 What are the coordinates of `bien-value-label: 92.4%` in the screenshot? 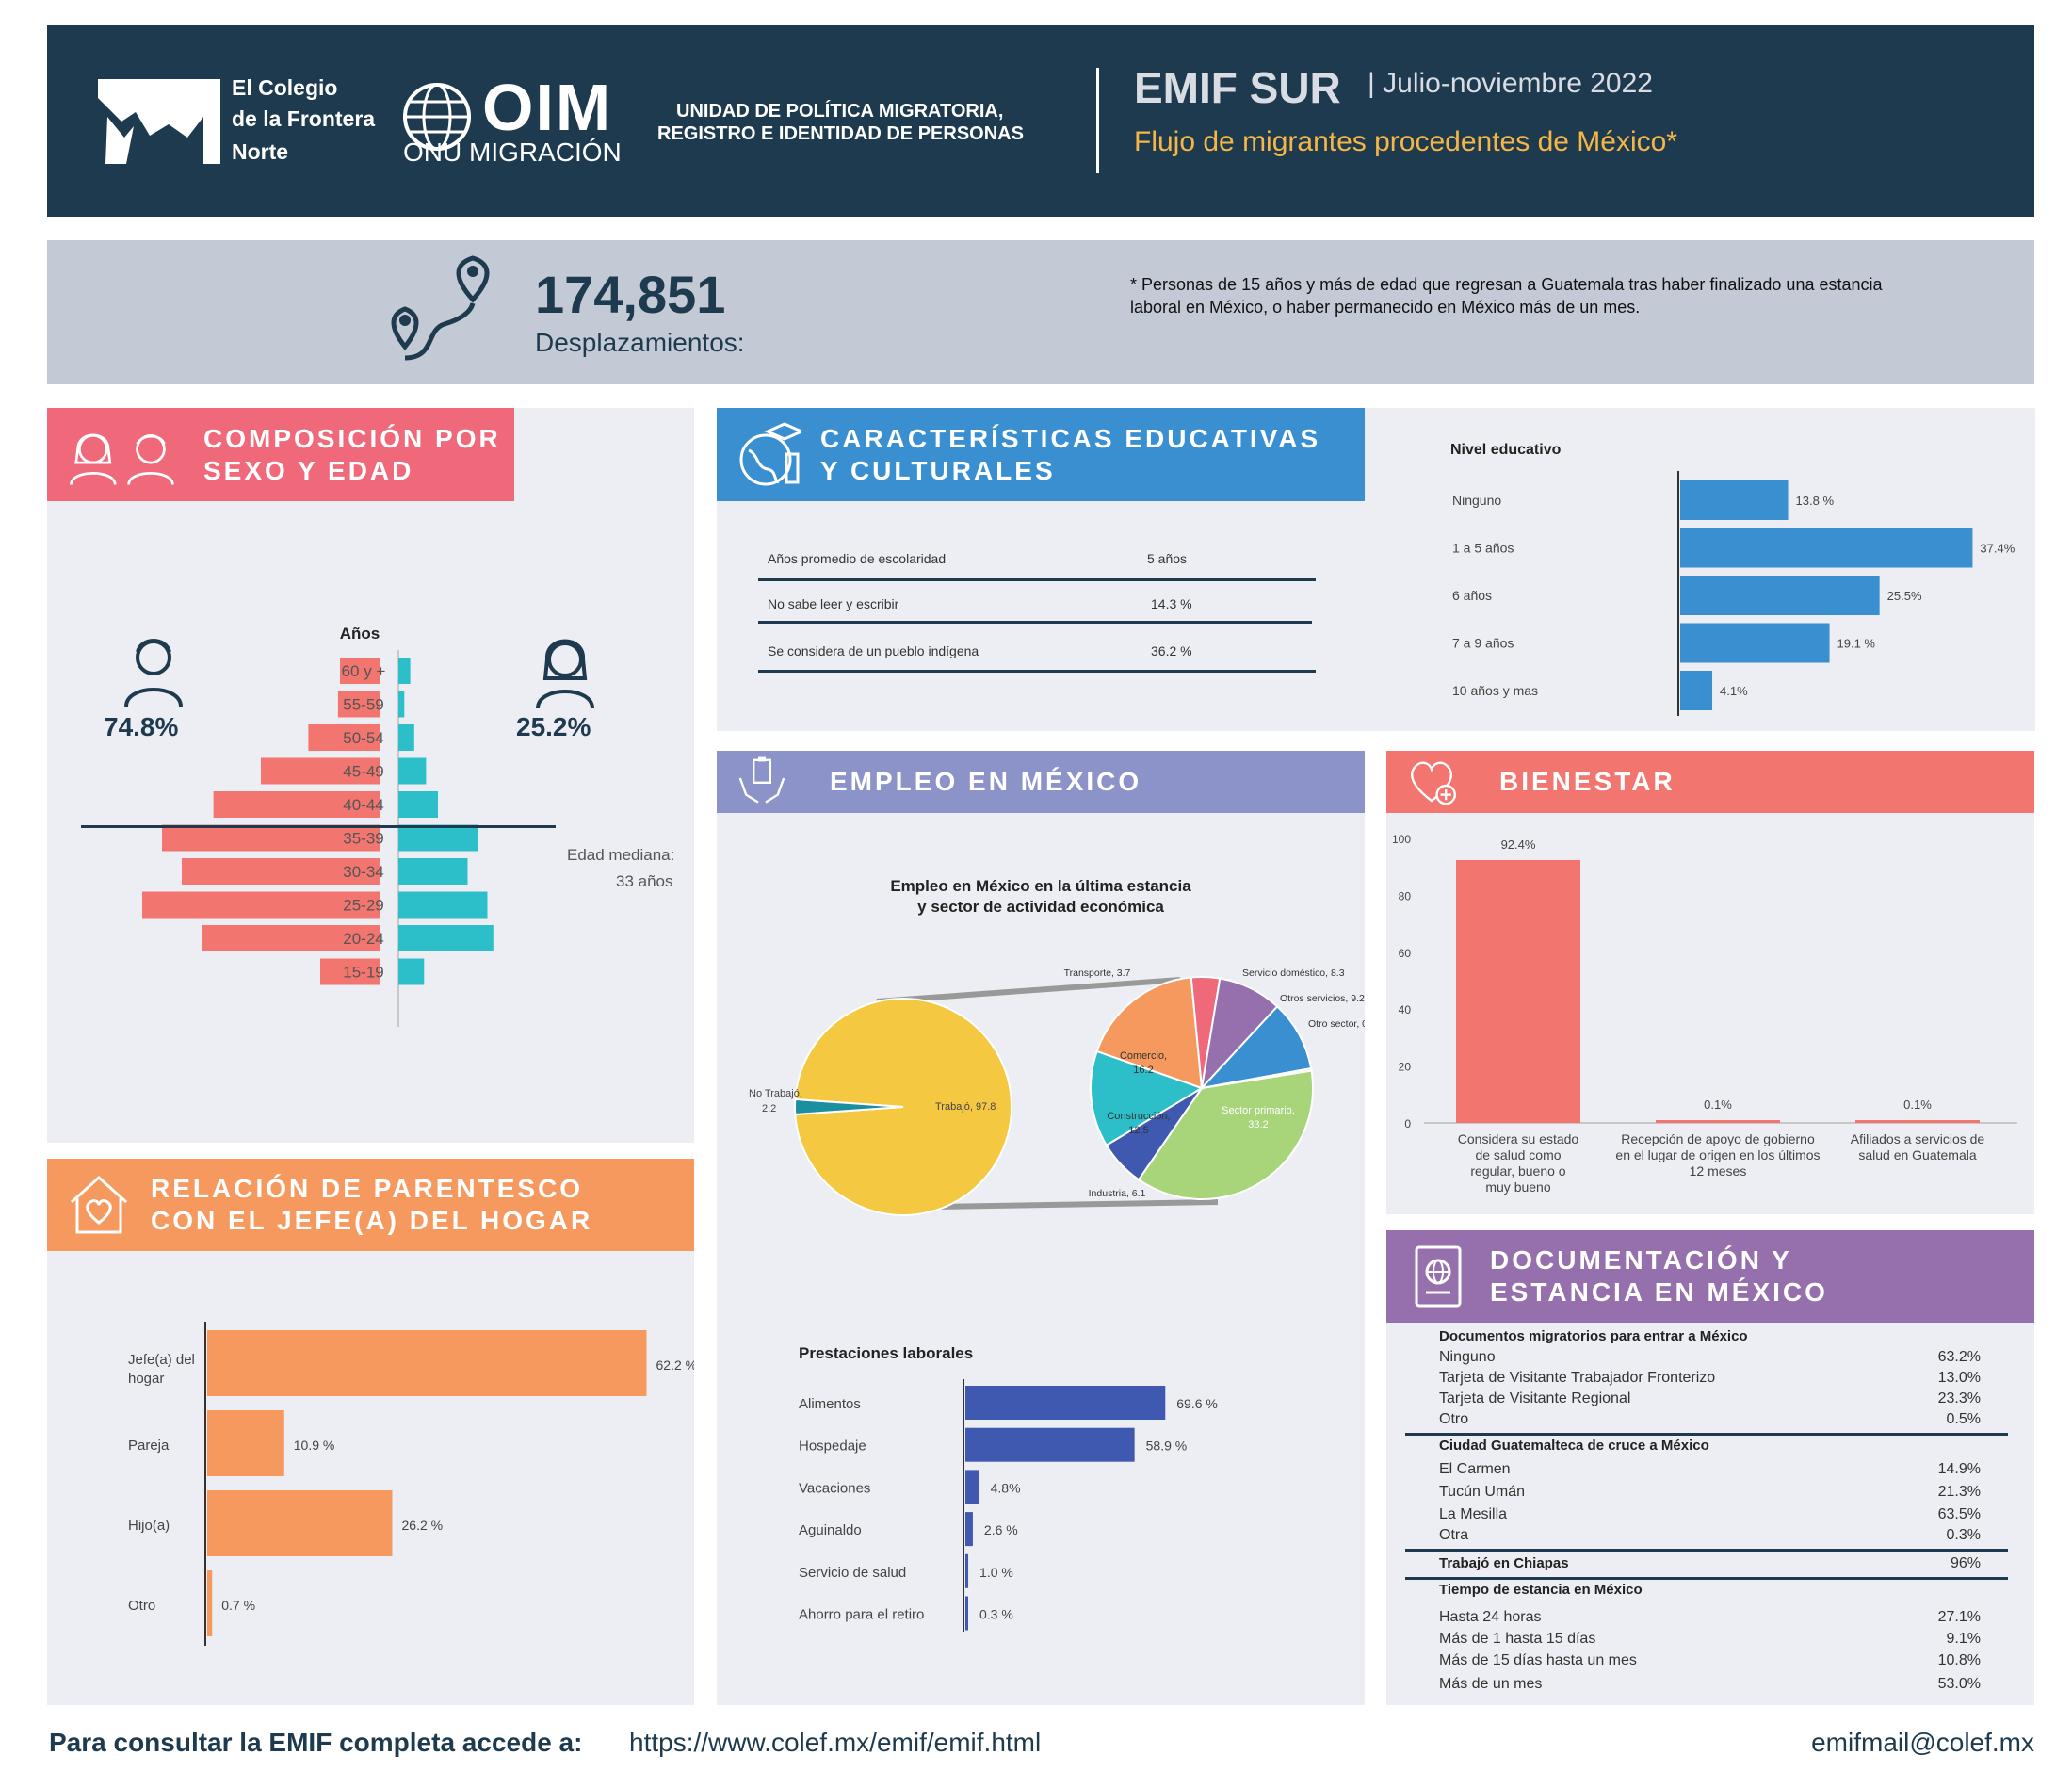 It's located at (1518, 845).